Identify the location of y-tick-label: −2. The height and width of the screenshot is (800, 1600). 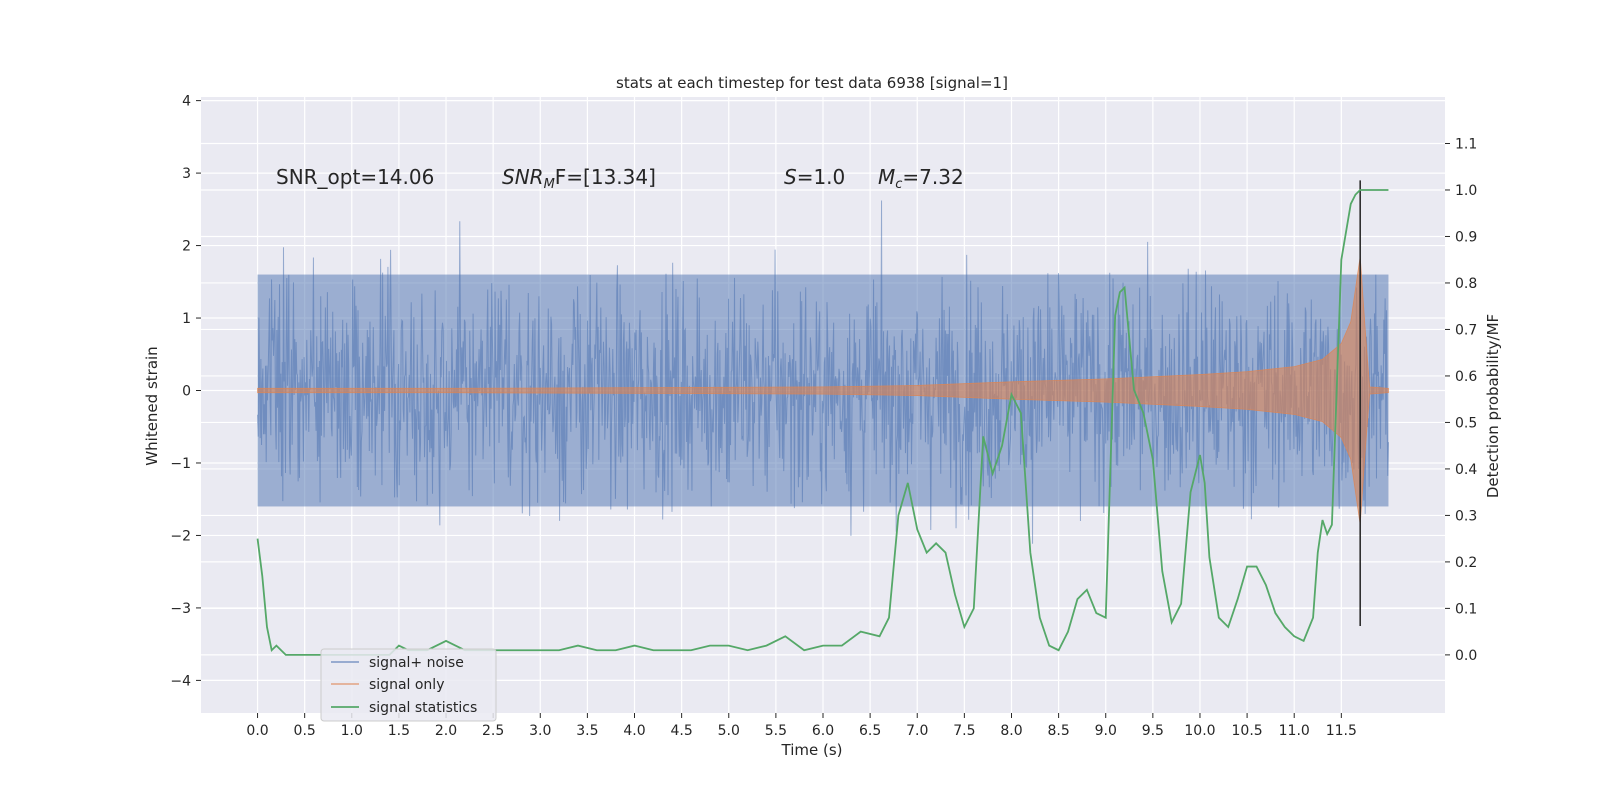
(180, 536).